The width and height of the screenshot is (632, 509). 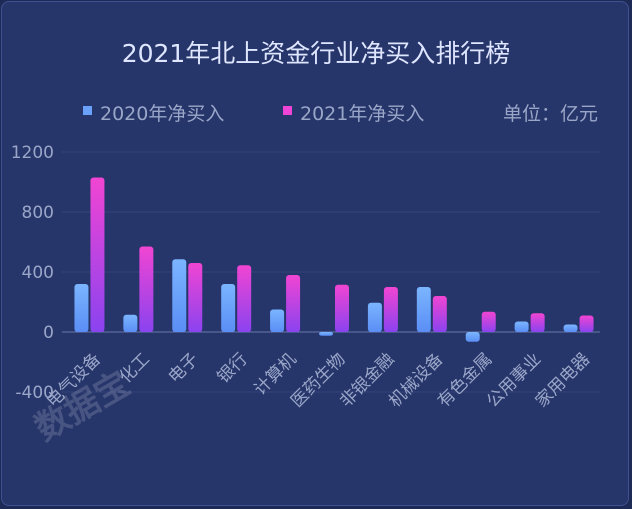 What do you see at coordinates (563, 380) in the screenshot?
I see `x-tick-label: 家用电器` at bounding box center [563, 380].